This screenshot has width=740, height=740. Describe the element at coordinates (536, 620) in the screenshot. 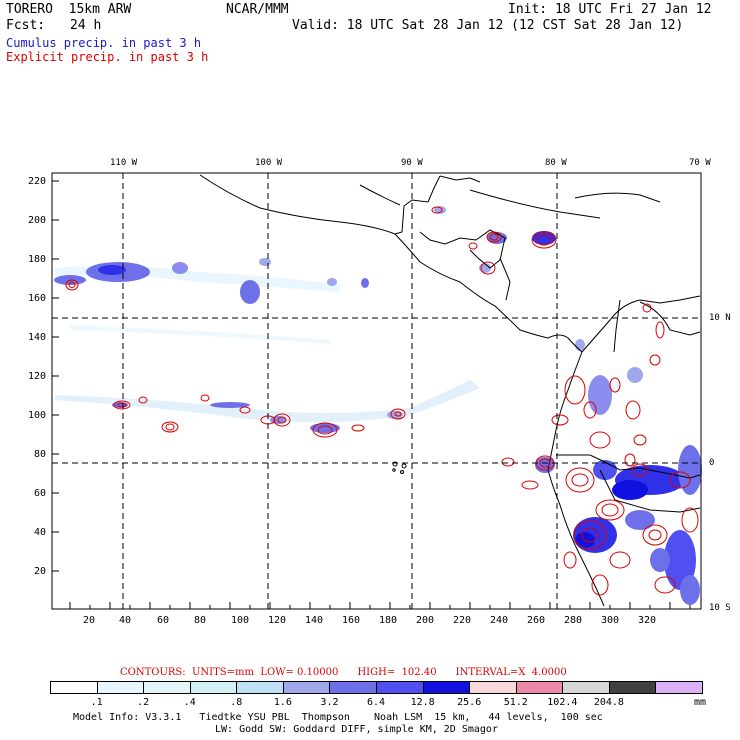

I see `x-tick-label: 260` at that location.